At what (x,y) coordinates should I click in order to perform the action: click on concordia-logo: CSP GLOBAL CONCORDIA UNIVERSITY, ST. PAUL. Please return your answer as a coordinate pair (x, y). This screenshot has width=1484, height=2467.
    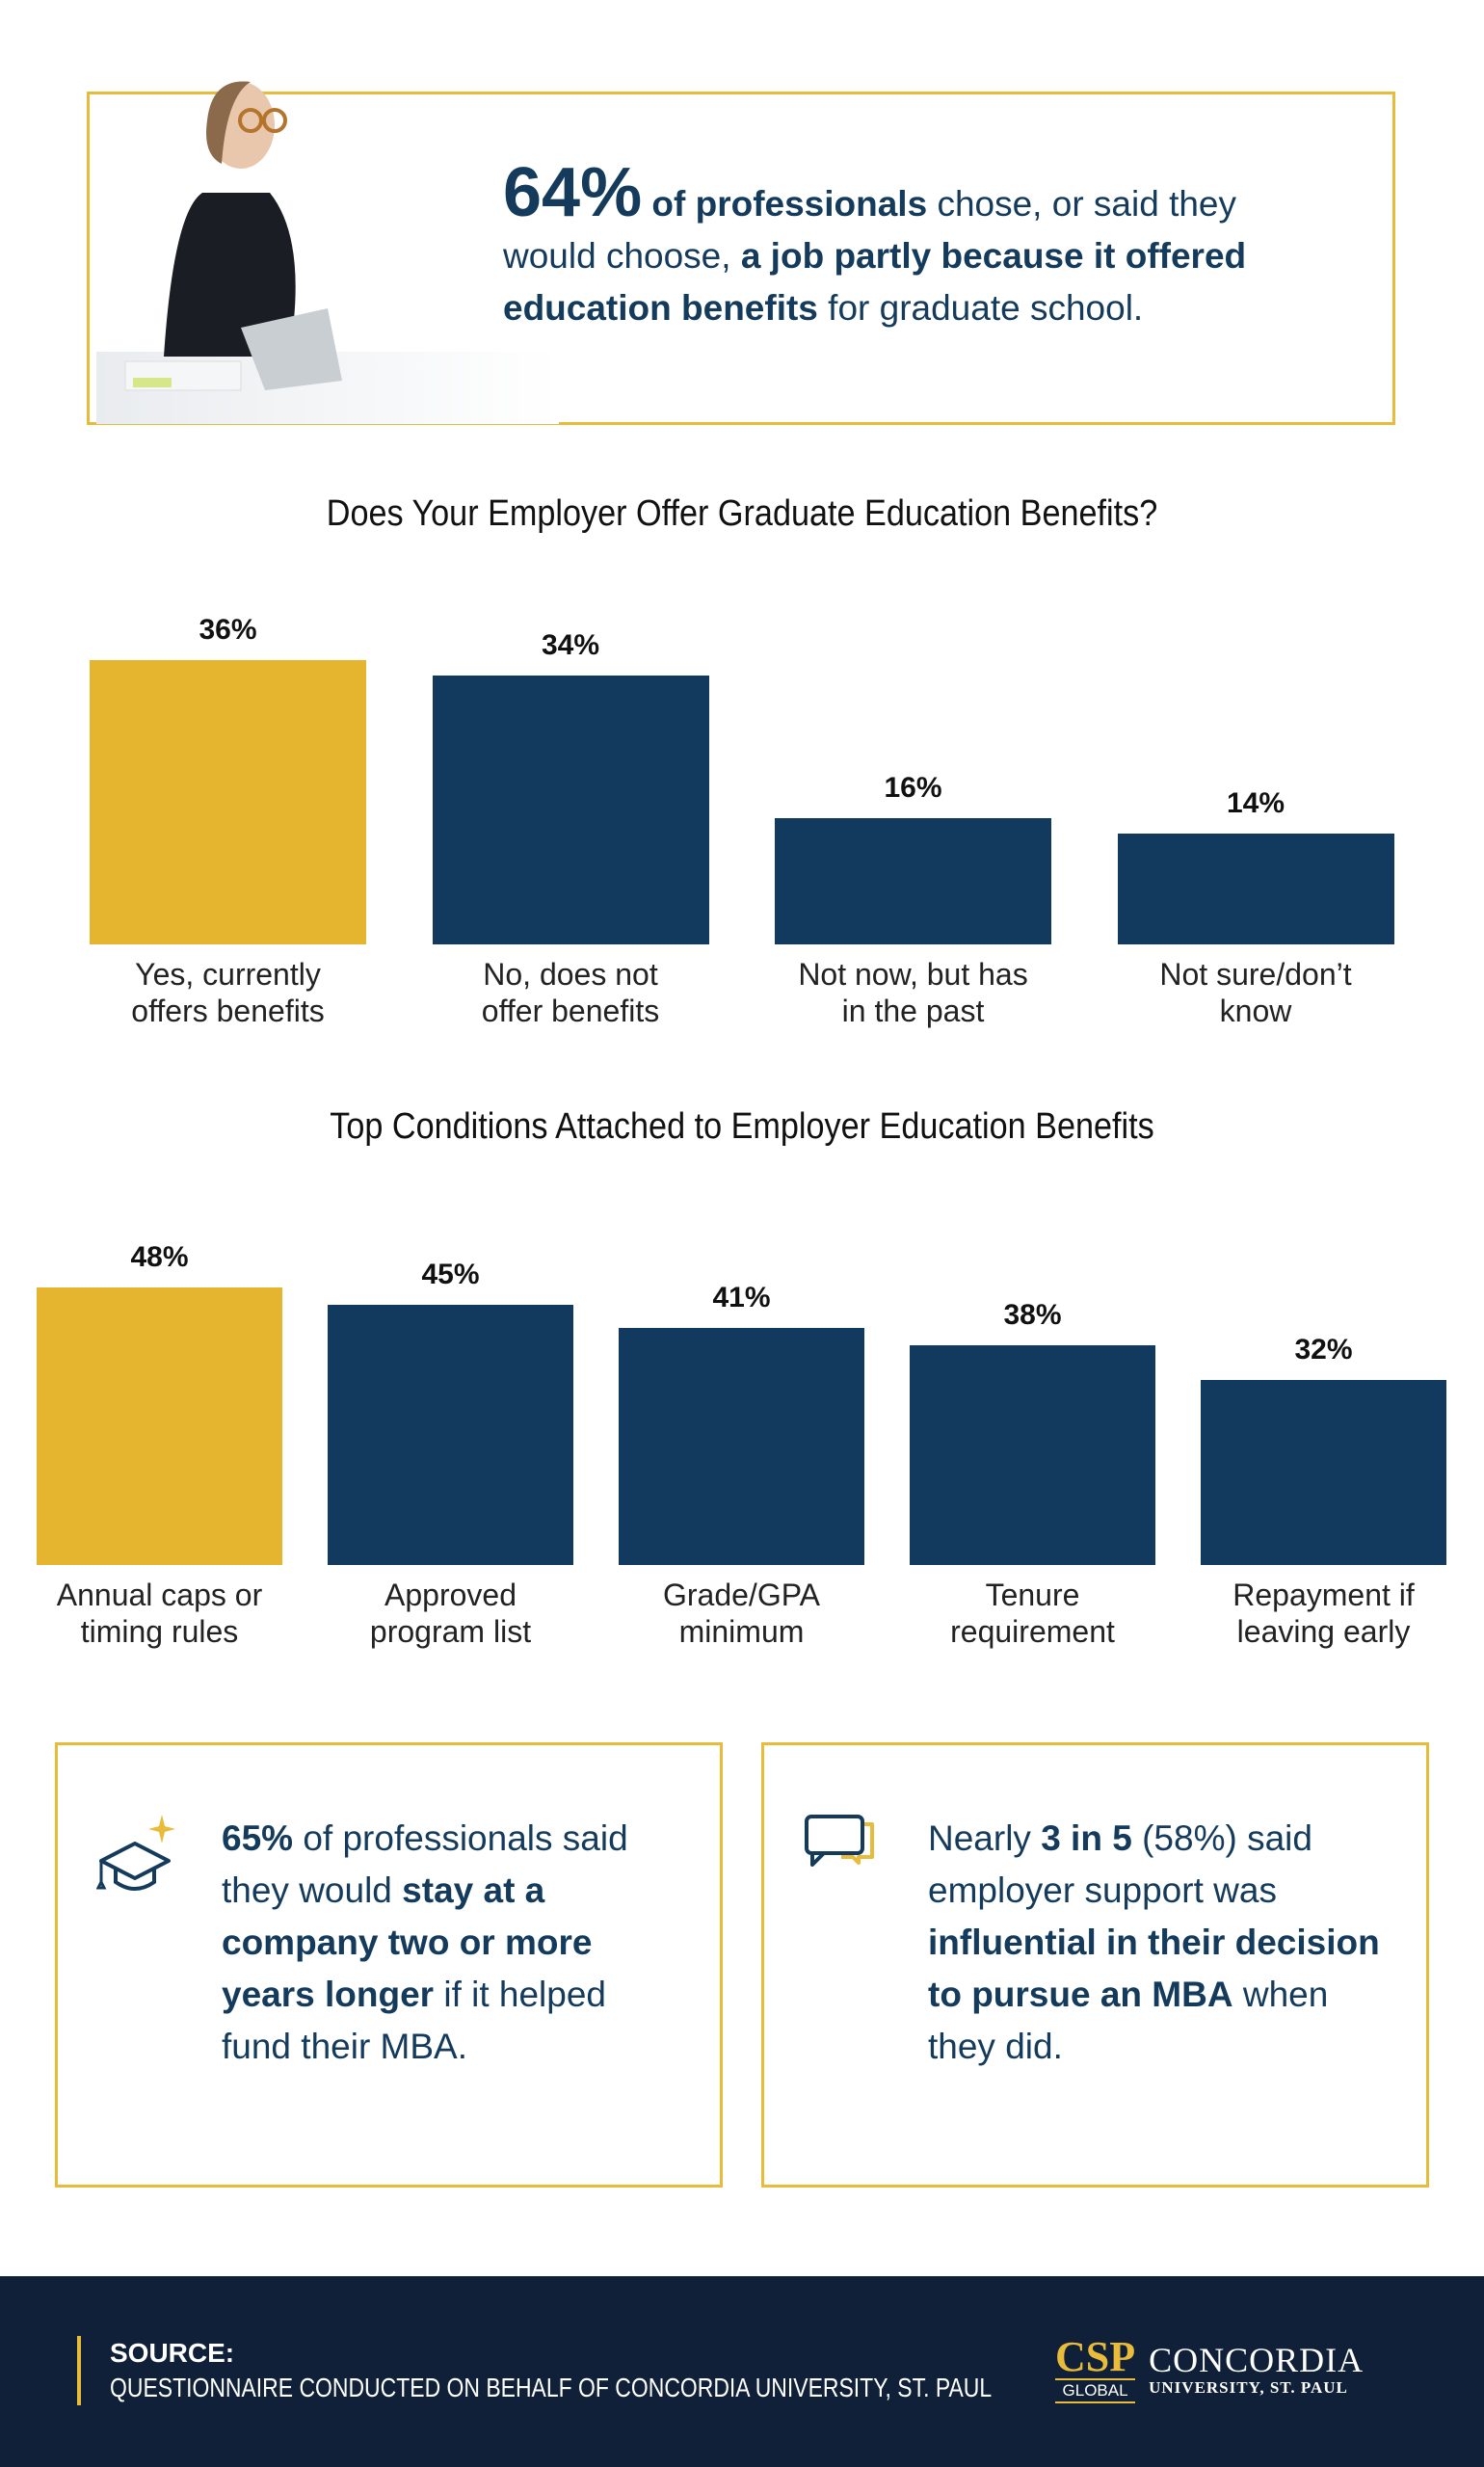
    Looking at the image, I should click on (1209, 2369).